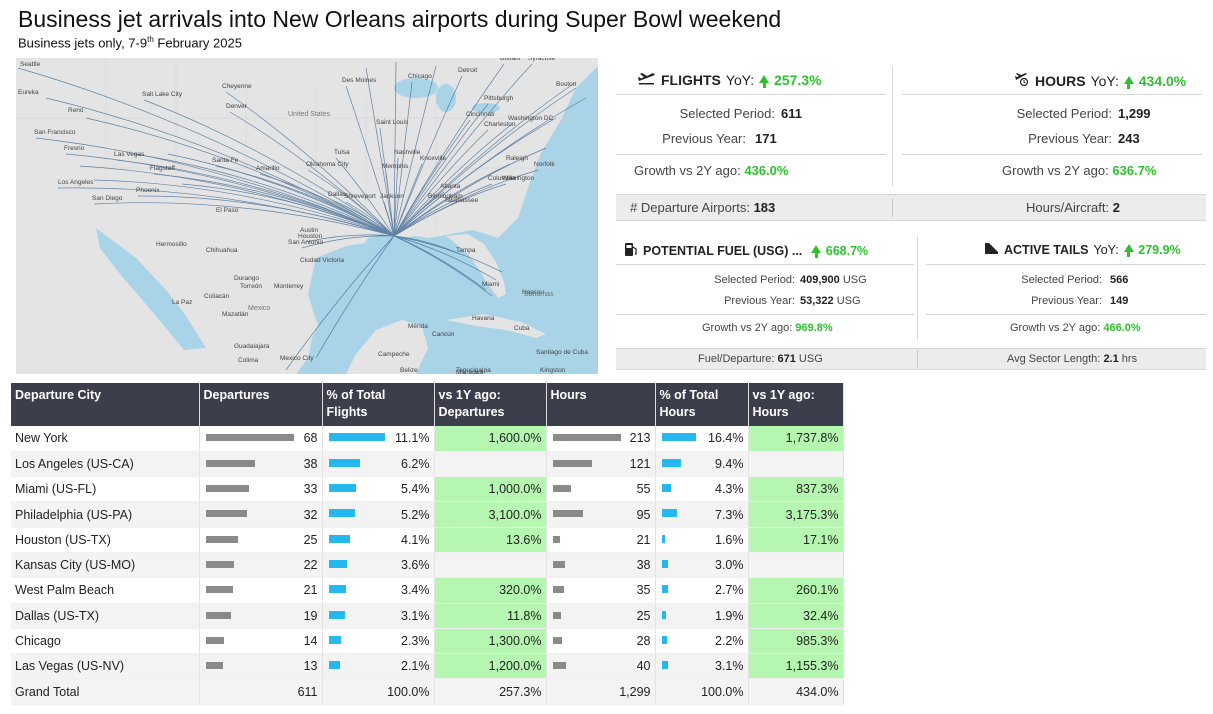  Describe the element at coordinates (309, 114) in the screenshot. I see `country-label-us: United States` at that location.